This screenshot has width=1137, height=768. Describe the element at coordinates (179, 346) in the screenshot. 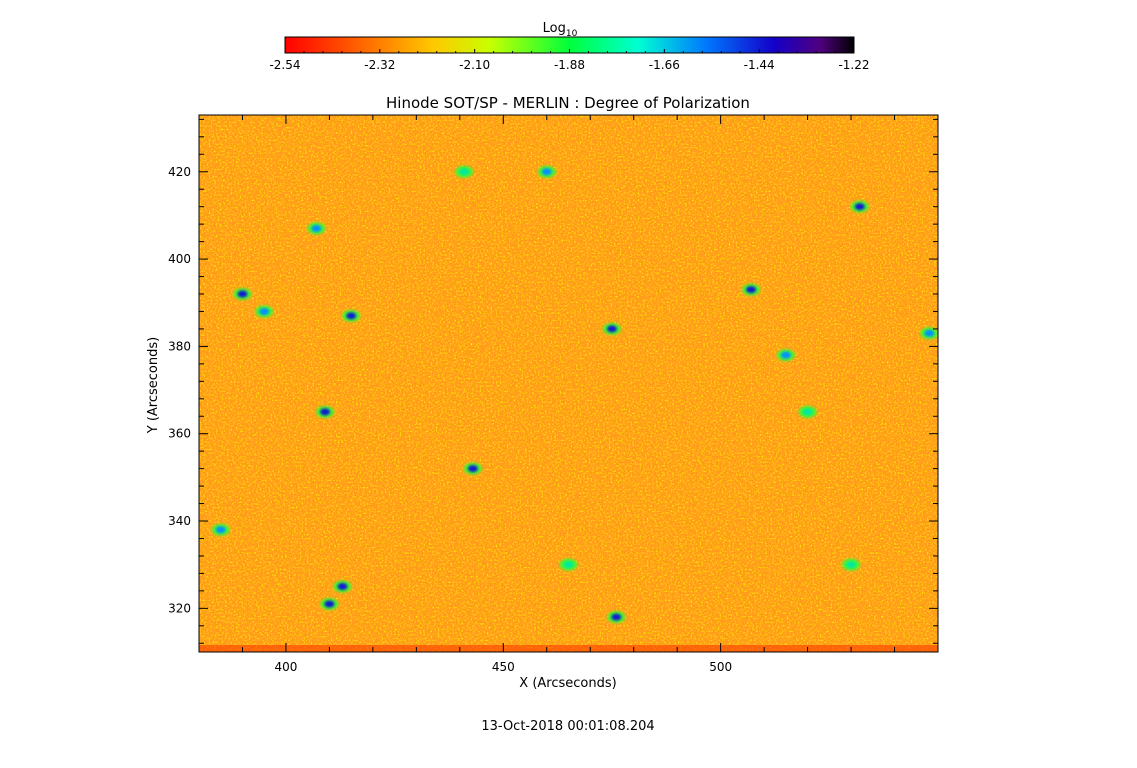

I see `y-tick-label: 380` at that location.